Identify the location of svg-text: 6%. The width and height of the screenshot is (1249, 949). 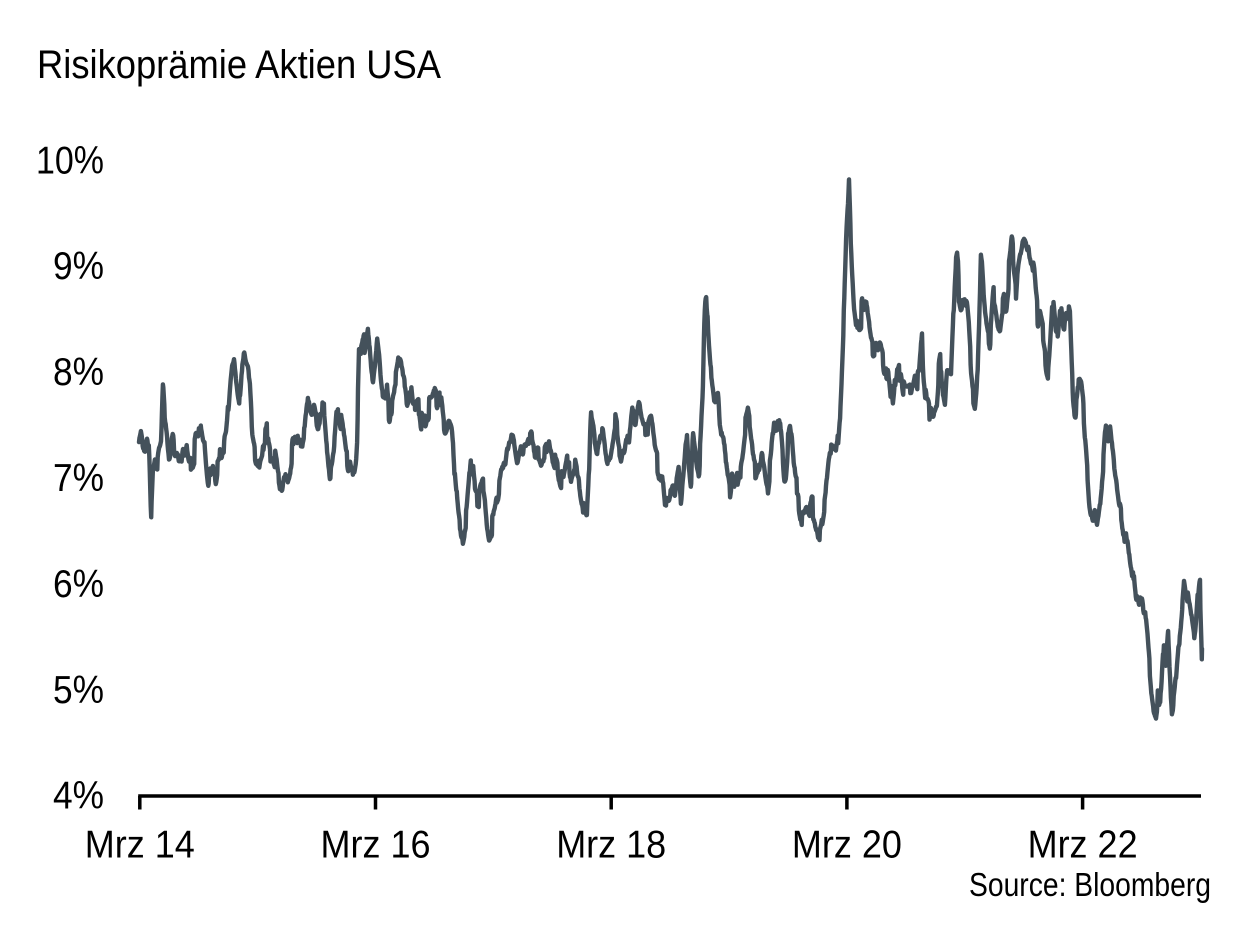
(78, 584).